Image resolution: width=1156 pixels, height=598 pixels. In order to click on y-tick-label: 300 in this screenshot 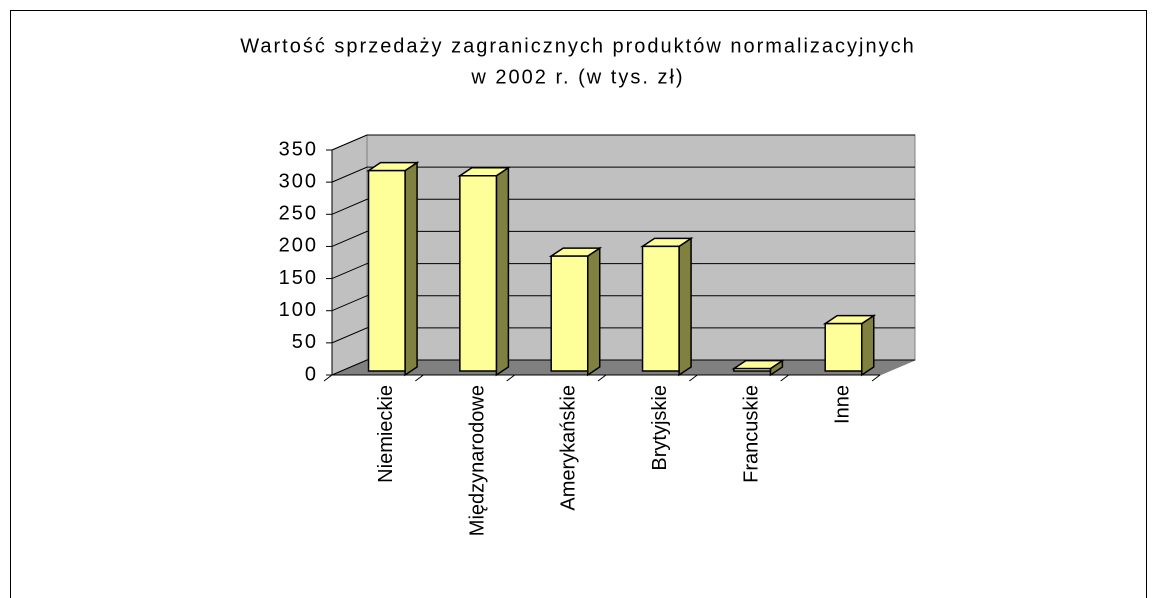, I will do `click(298, 181)`.